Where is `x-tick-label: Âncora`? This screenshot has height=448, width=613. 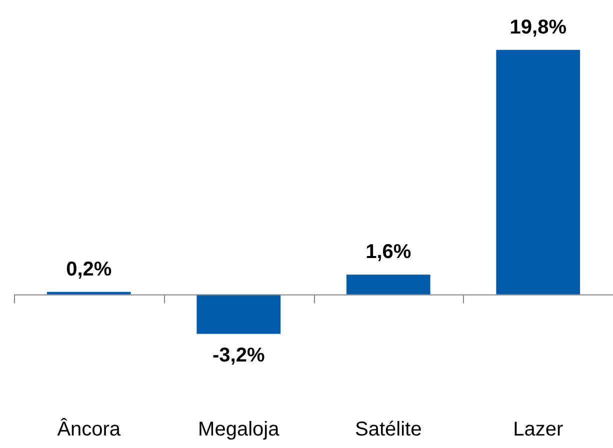
x-tick-label: Âncora is located at coordinates (89, 429).